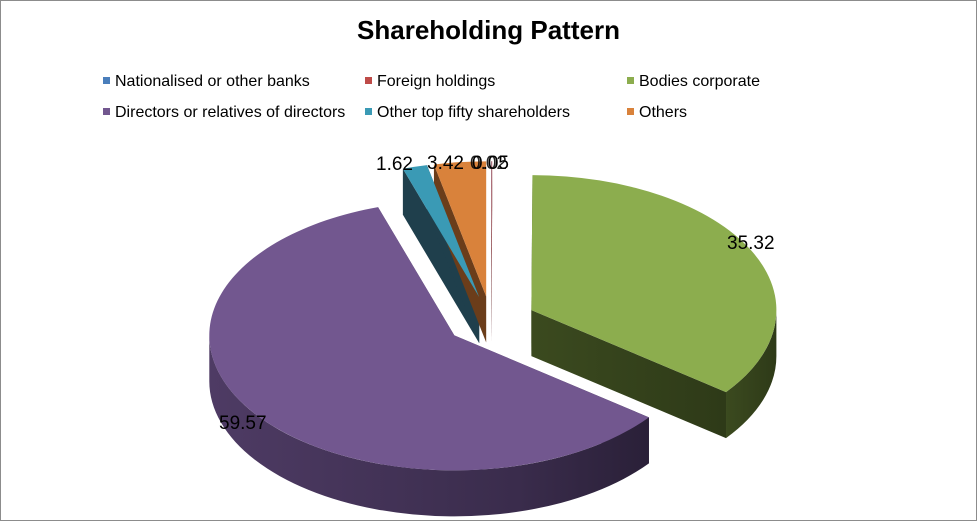 Image resolution: width=977 pixels, height=521 pixels. What do you see at coordinates (394, 164) in the screenshot?
I see `data-label-other-top-fifty: 1.62` at bounding box center [394, 164].